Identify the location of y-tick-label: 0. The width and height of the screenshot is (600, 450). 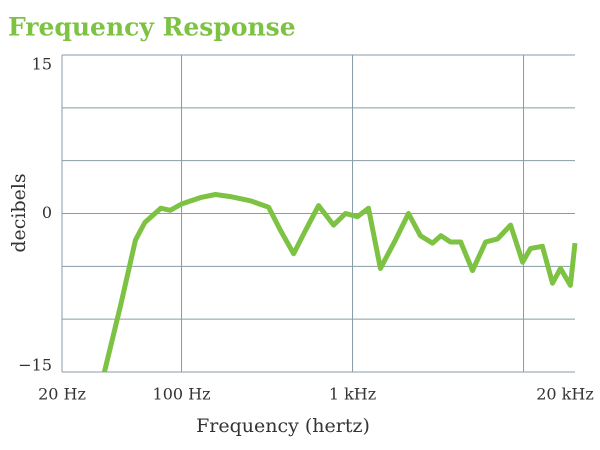
(47, 212).